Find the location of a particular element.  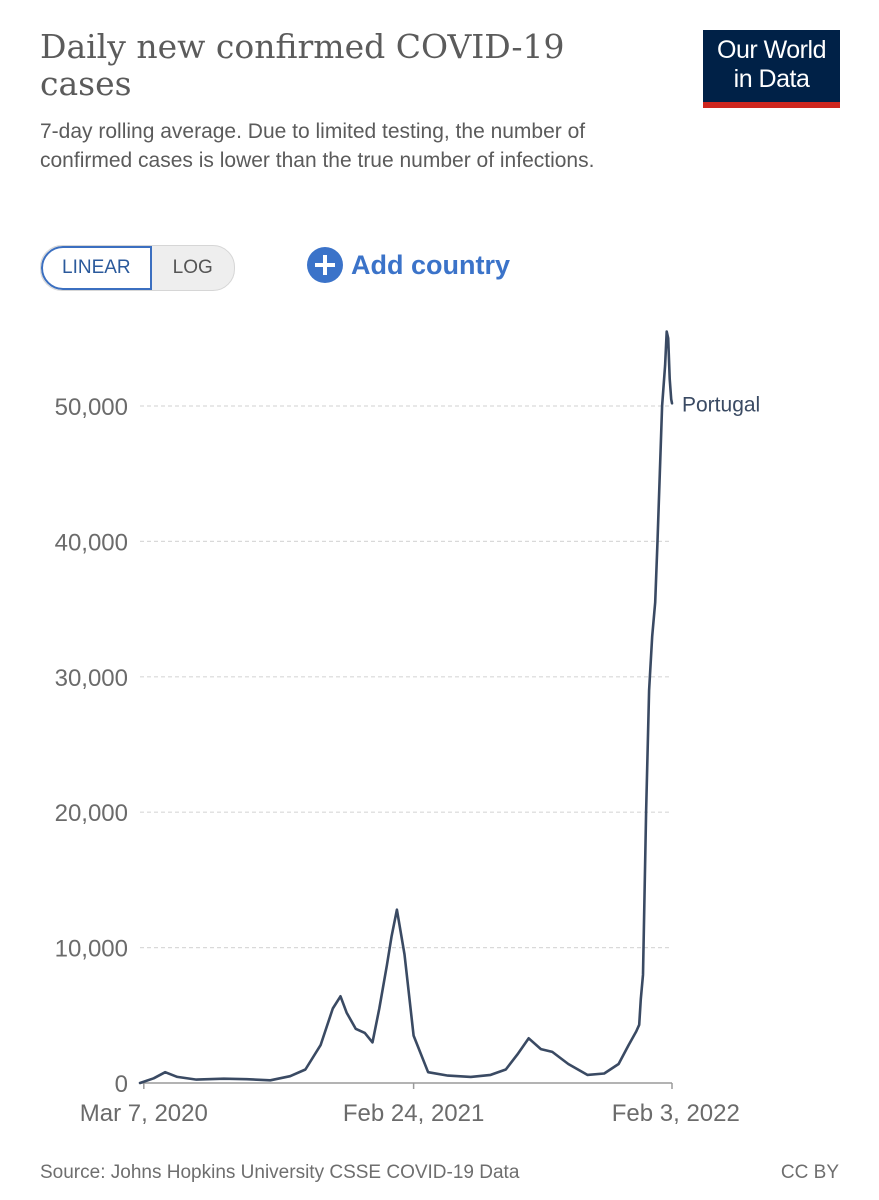

y-tick-label: 30,000 is located at coordinates (91, 678).